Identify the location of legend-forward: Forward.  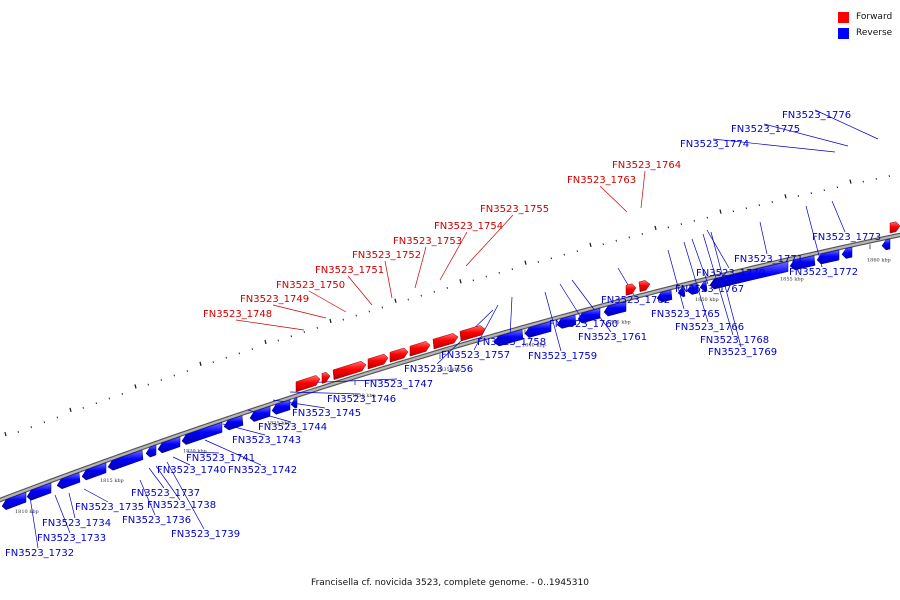
(865, 17).